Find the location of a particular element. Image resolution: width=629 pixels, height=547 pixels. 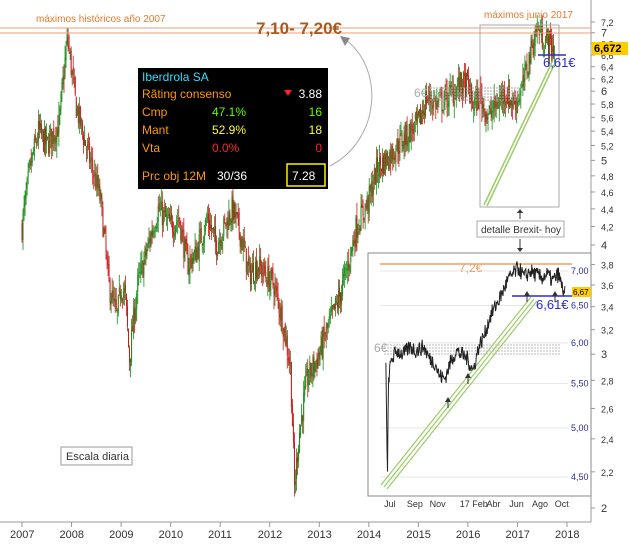

inset-trendlines is located at coordinates (459, 393).